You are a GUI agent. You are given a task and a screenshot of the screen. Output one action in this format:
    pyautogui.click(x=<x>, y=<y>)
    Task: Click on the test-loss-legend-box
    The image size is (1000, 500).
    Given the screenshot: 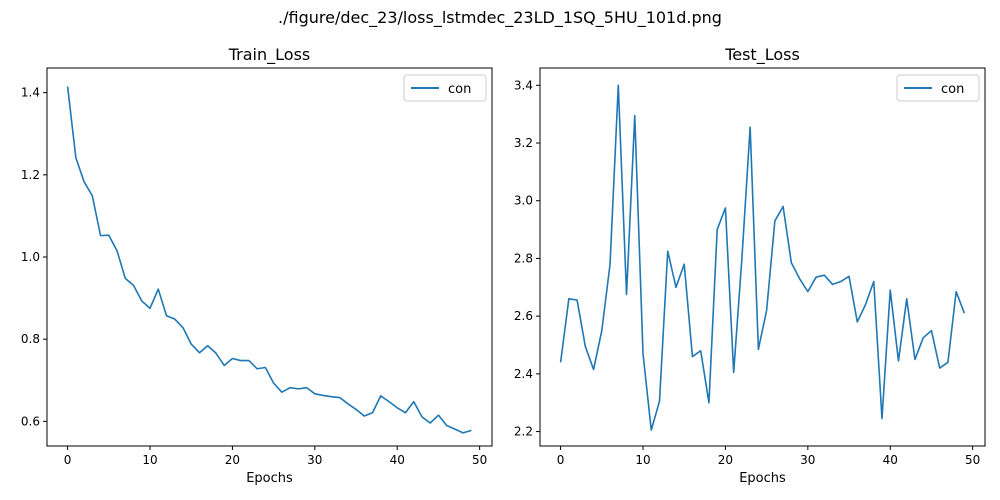 What is the action you would take?
    pyautogui.click(x=938, y=88)
    